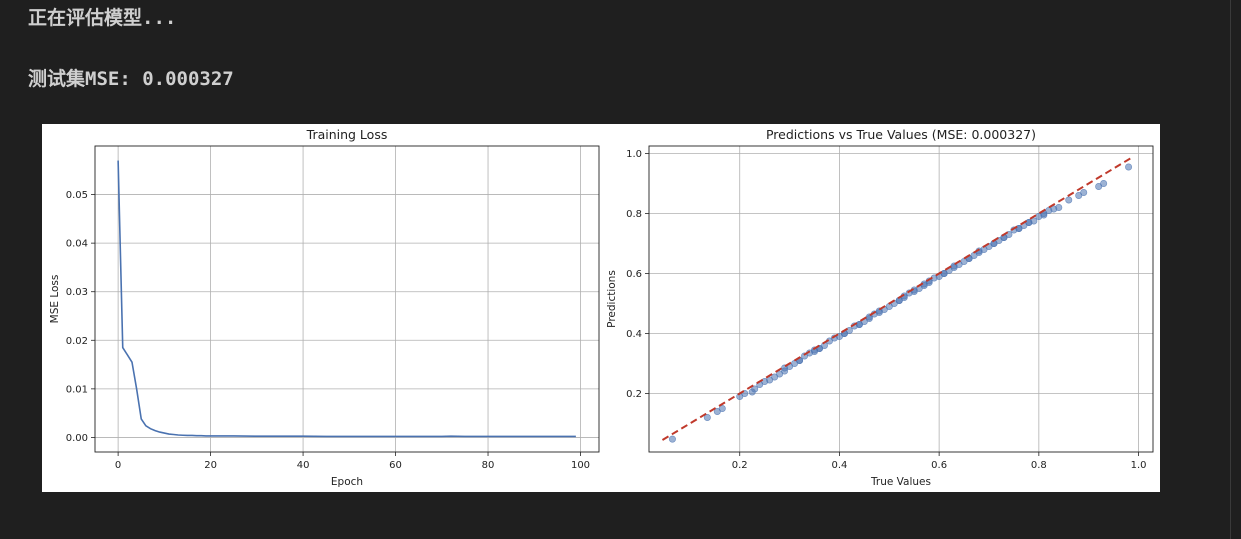  I want to click on x-tick-label: 0.4, so click(839, 465).